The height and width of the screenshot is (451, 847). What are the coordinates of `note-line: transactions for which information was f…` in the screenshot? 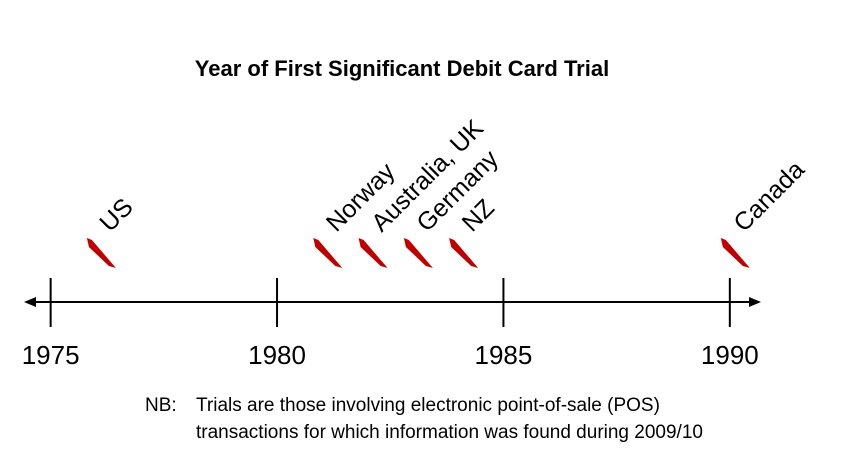 It's located at (449, 432).